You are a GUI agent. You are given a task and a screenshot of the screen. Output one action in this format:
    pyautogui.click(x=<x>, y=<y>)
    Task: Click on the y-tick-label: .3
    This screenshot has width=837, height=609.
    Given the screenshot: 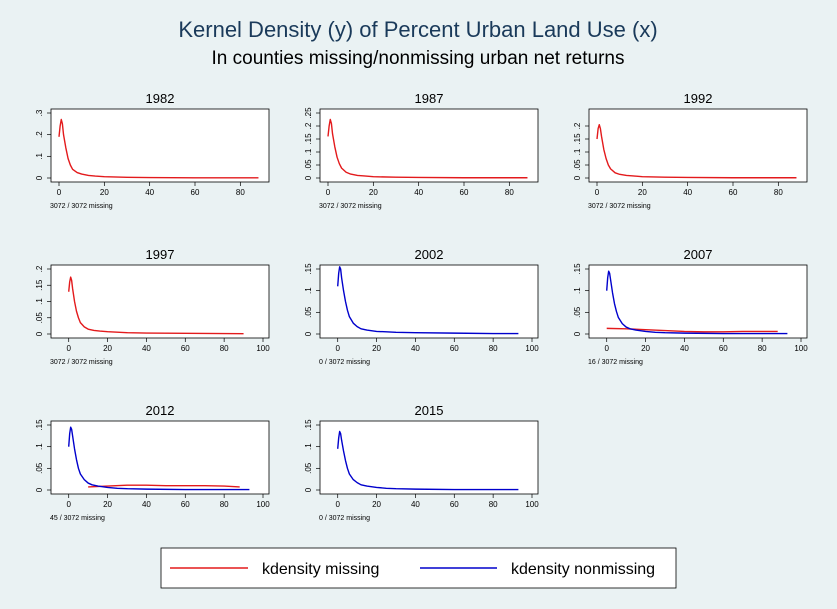 What is the action you would take?
    pyautogui.click(x=39, y=112)
    